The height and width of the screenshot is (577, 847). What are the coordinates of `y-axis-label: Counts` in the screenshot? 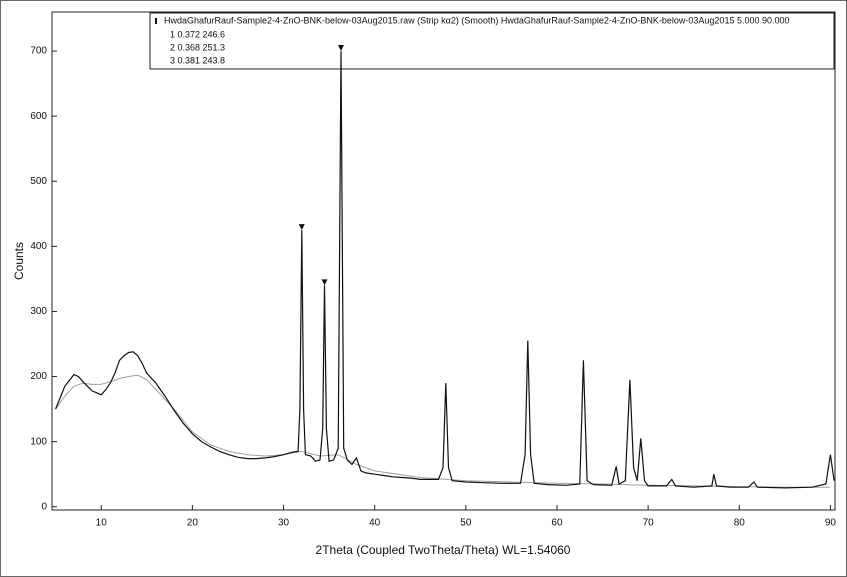 It's located at (19, 261).